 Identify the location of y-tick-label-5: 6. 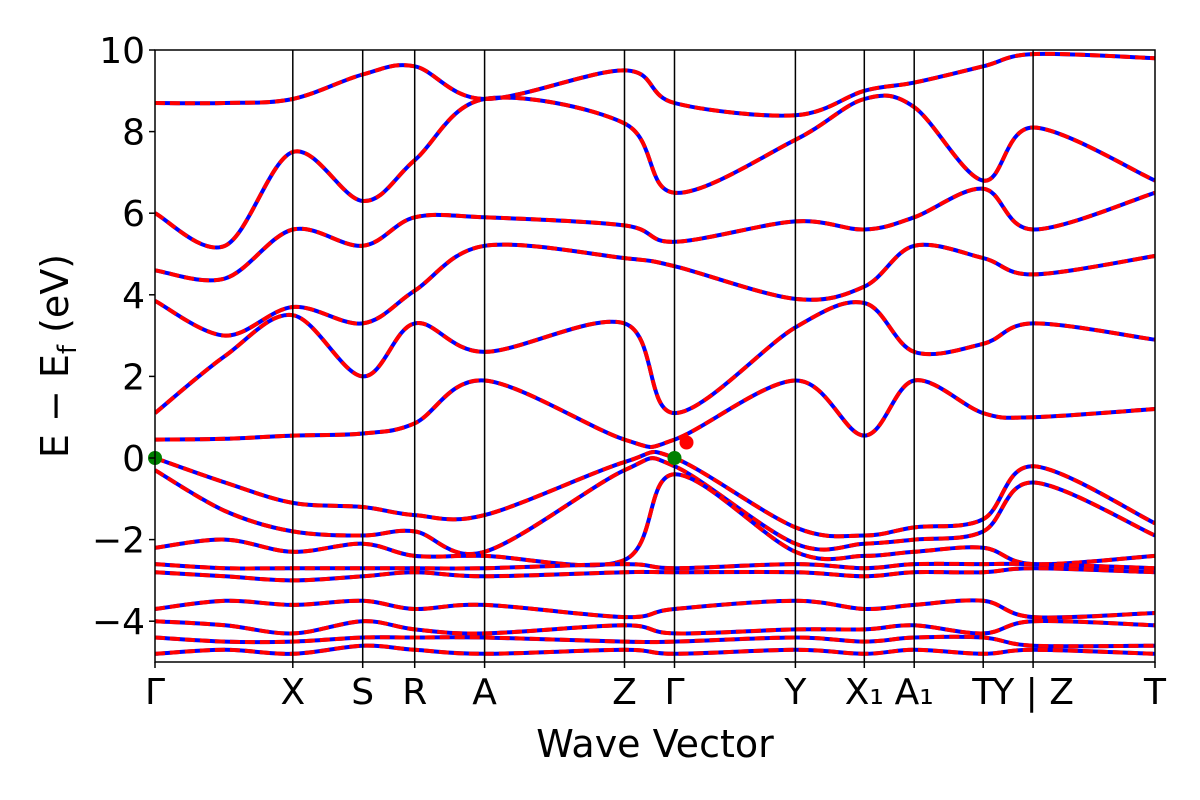
(133, 214).